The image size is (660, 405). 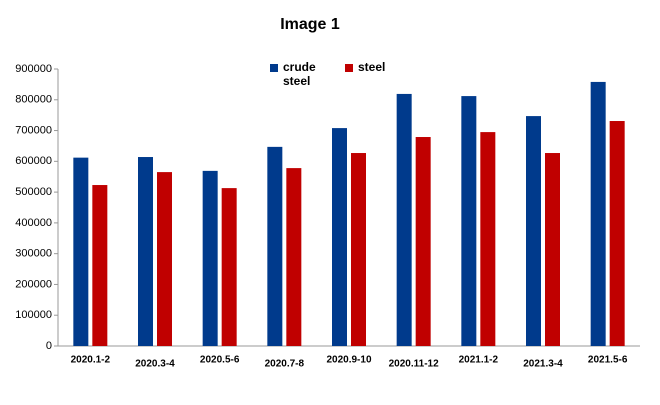 What do you see at coordinates (33, 254) in the screenshot?
I see `y-tick-label: 300000` at bounding box center [33, 254].